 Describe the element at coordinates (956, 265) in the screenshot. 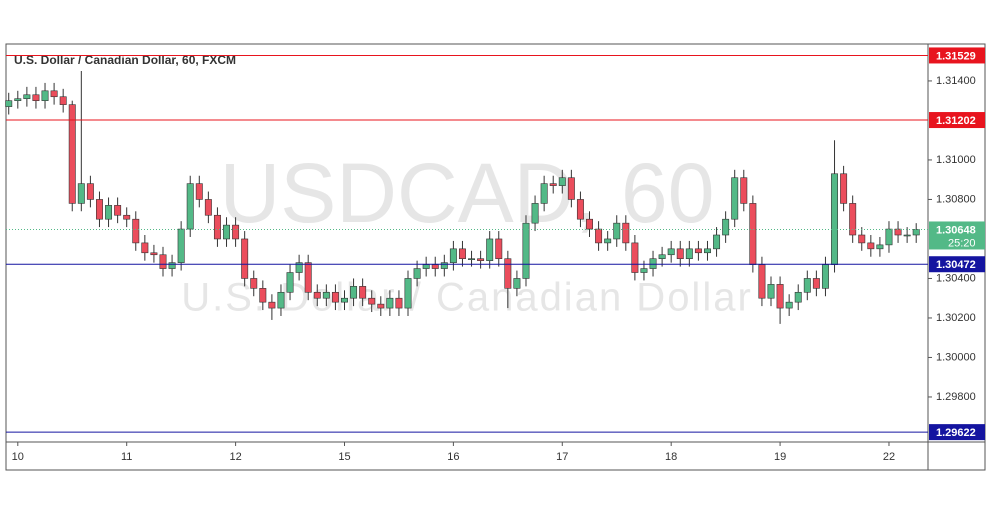

I see `price-label: 1.30472` at that location.